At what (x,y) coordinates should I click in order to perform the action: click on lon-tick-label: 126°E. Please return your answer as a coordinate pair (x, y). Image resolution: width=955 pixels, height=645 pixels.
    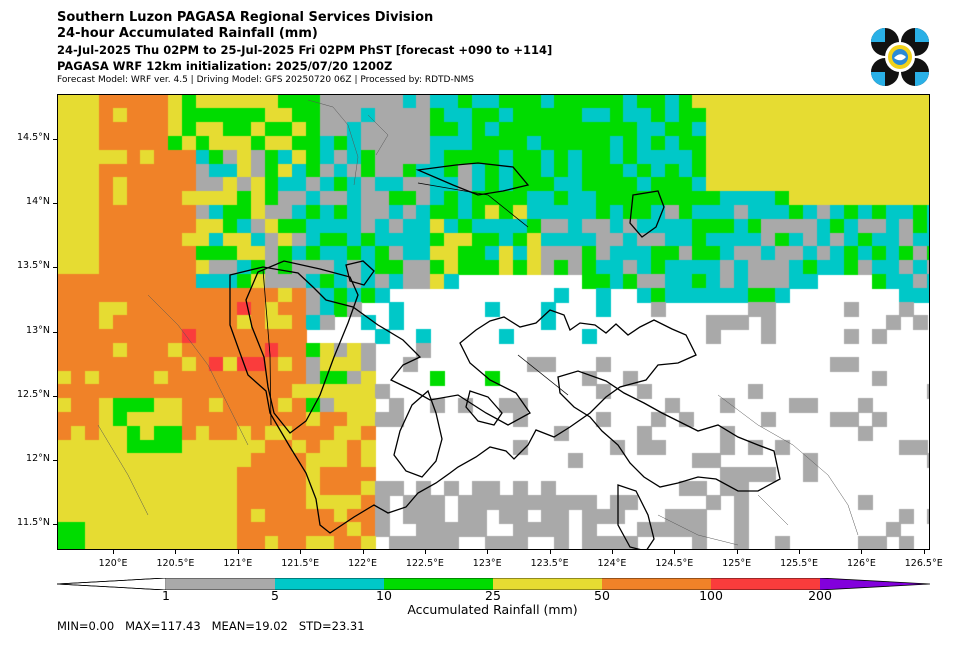
    Looking at the image, I should click on (861, 563).